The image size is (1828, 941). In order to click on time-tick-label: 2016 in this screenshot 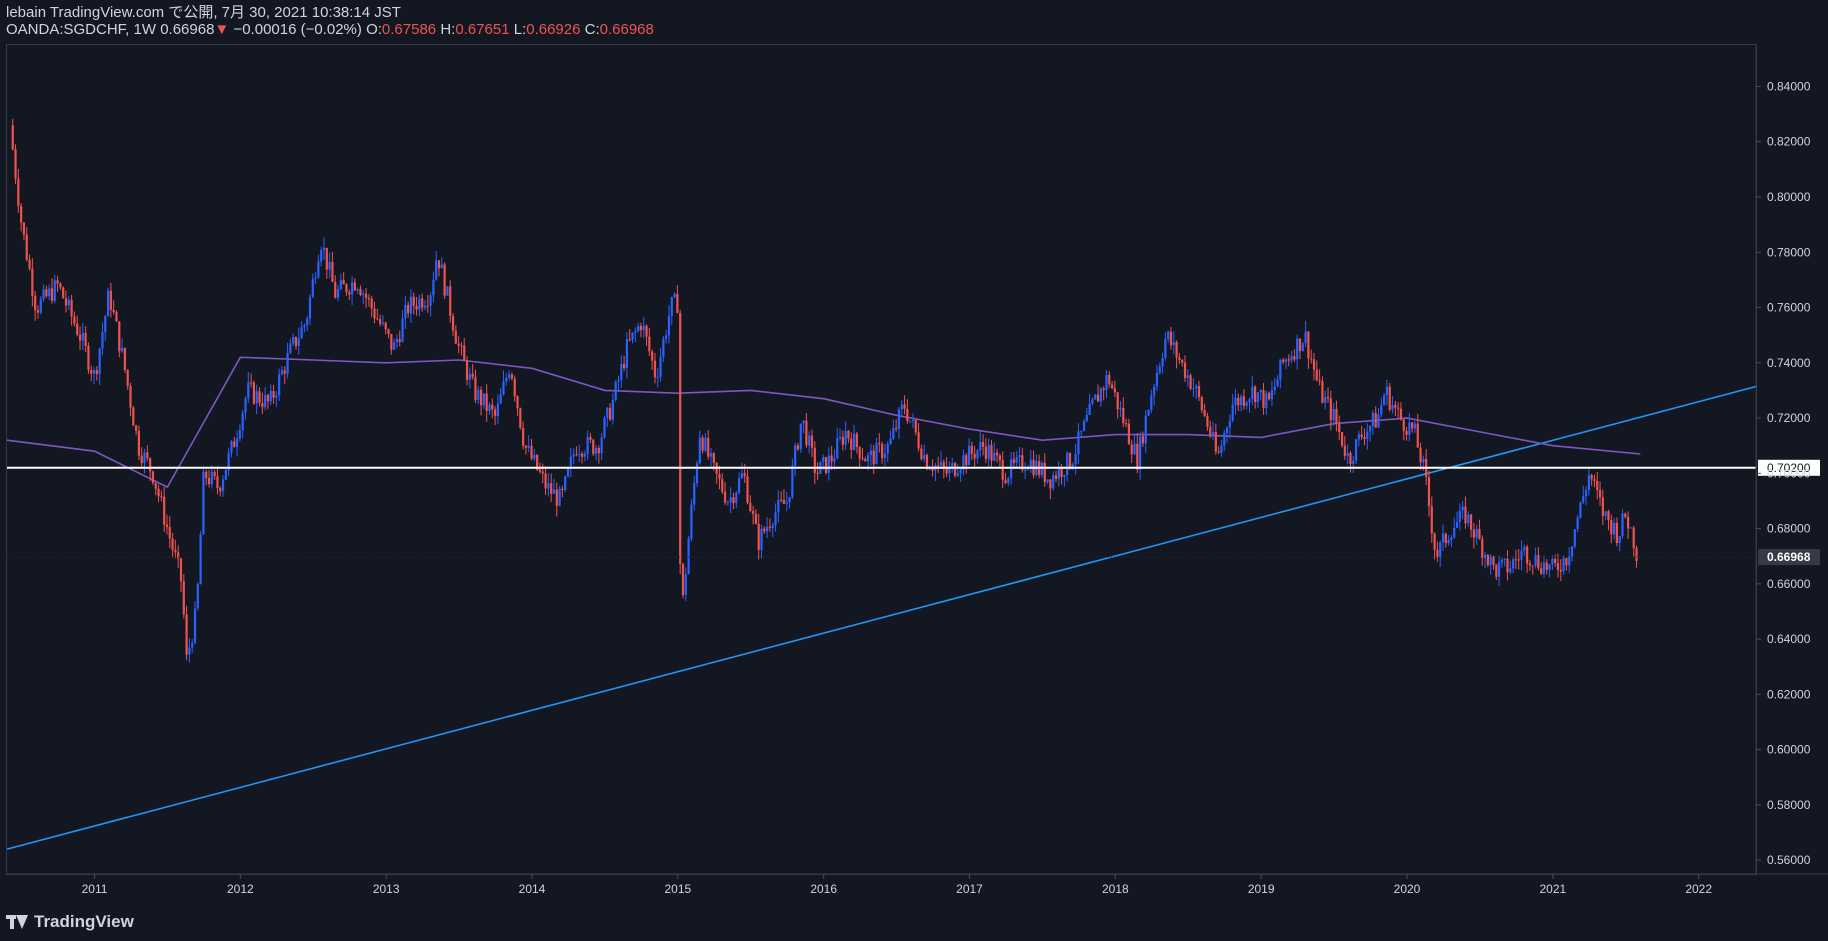, I will do `click(823, 889)`.